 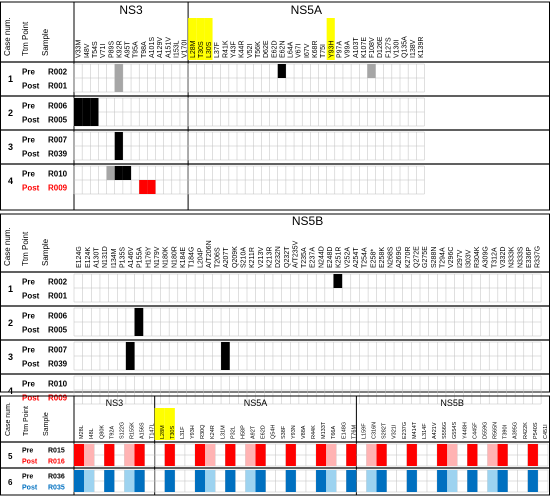 What do you see at coordinates (105, 257) in the screenshot?
I see `mutation-label: N131D` at bounding box center [105, 257].